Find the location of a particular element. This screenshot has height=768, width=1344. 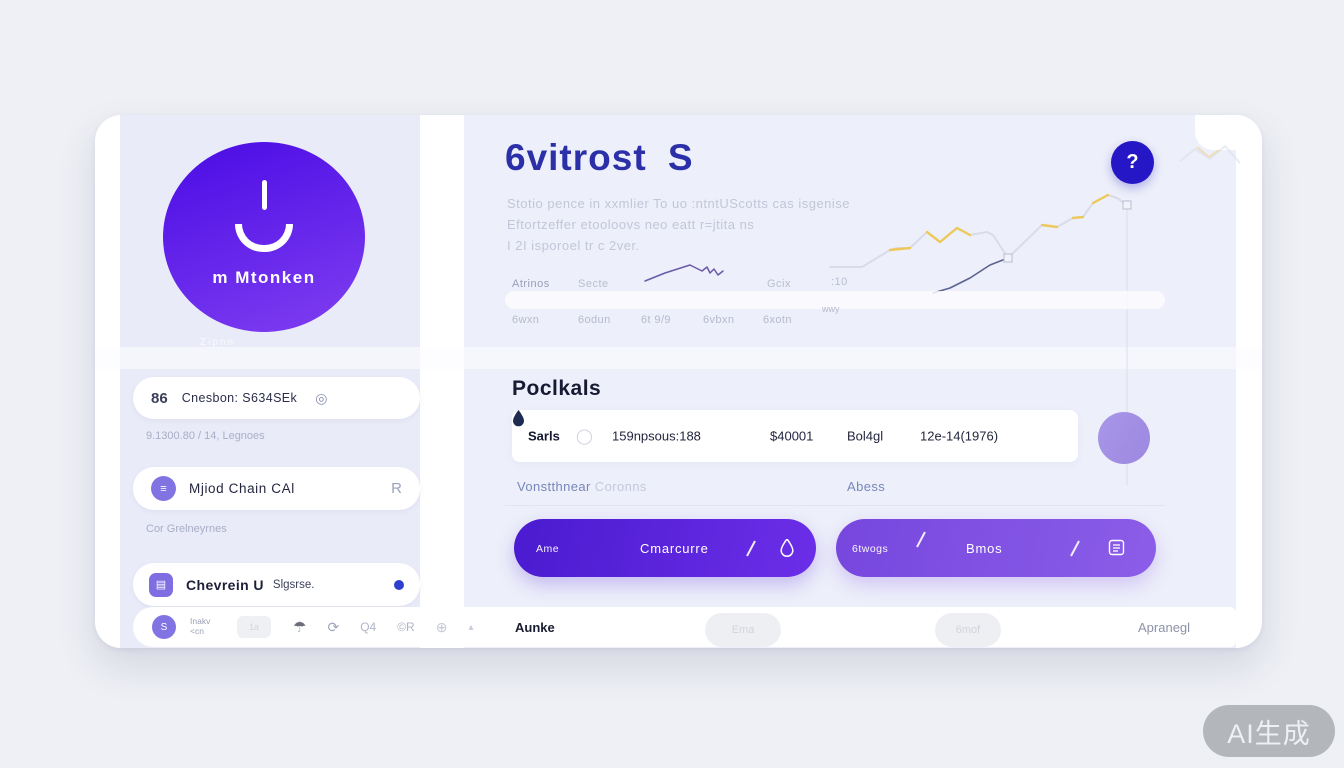

hero-line-chart is located at coordinates (980, 339).